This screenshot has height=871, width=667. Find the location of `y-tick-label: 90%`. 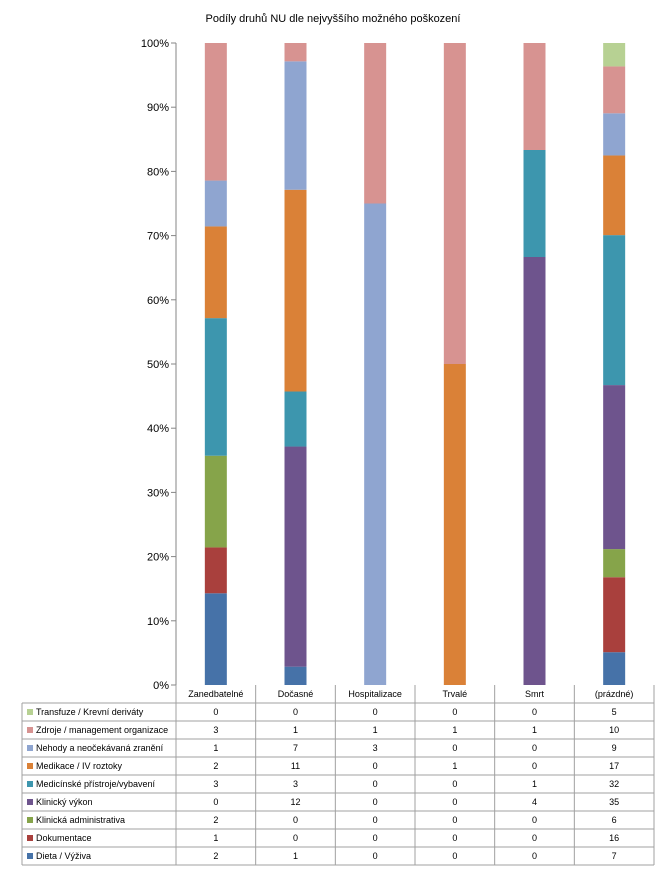

y-tick-label: 90% is located at coordinates (158, 108).